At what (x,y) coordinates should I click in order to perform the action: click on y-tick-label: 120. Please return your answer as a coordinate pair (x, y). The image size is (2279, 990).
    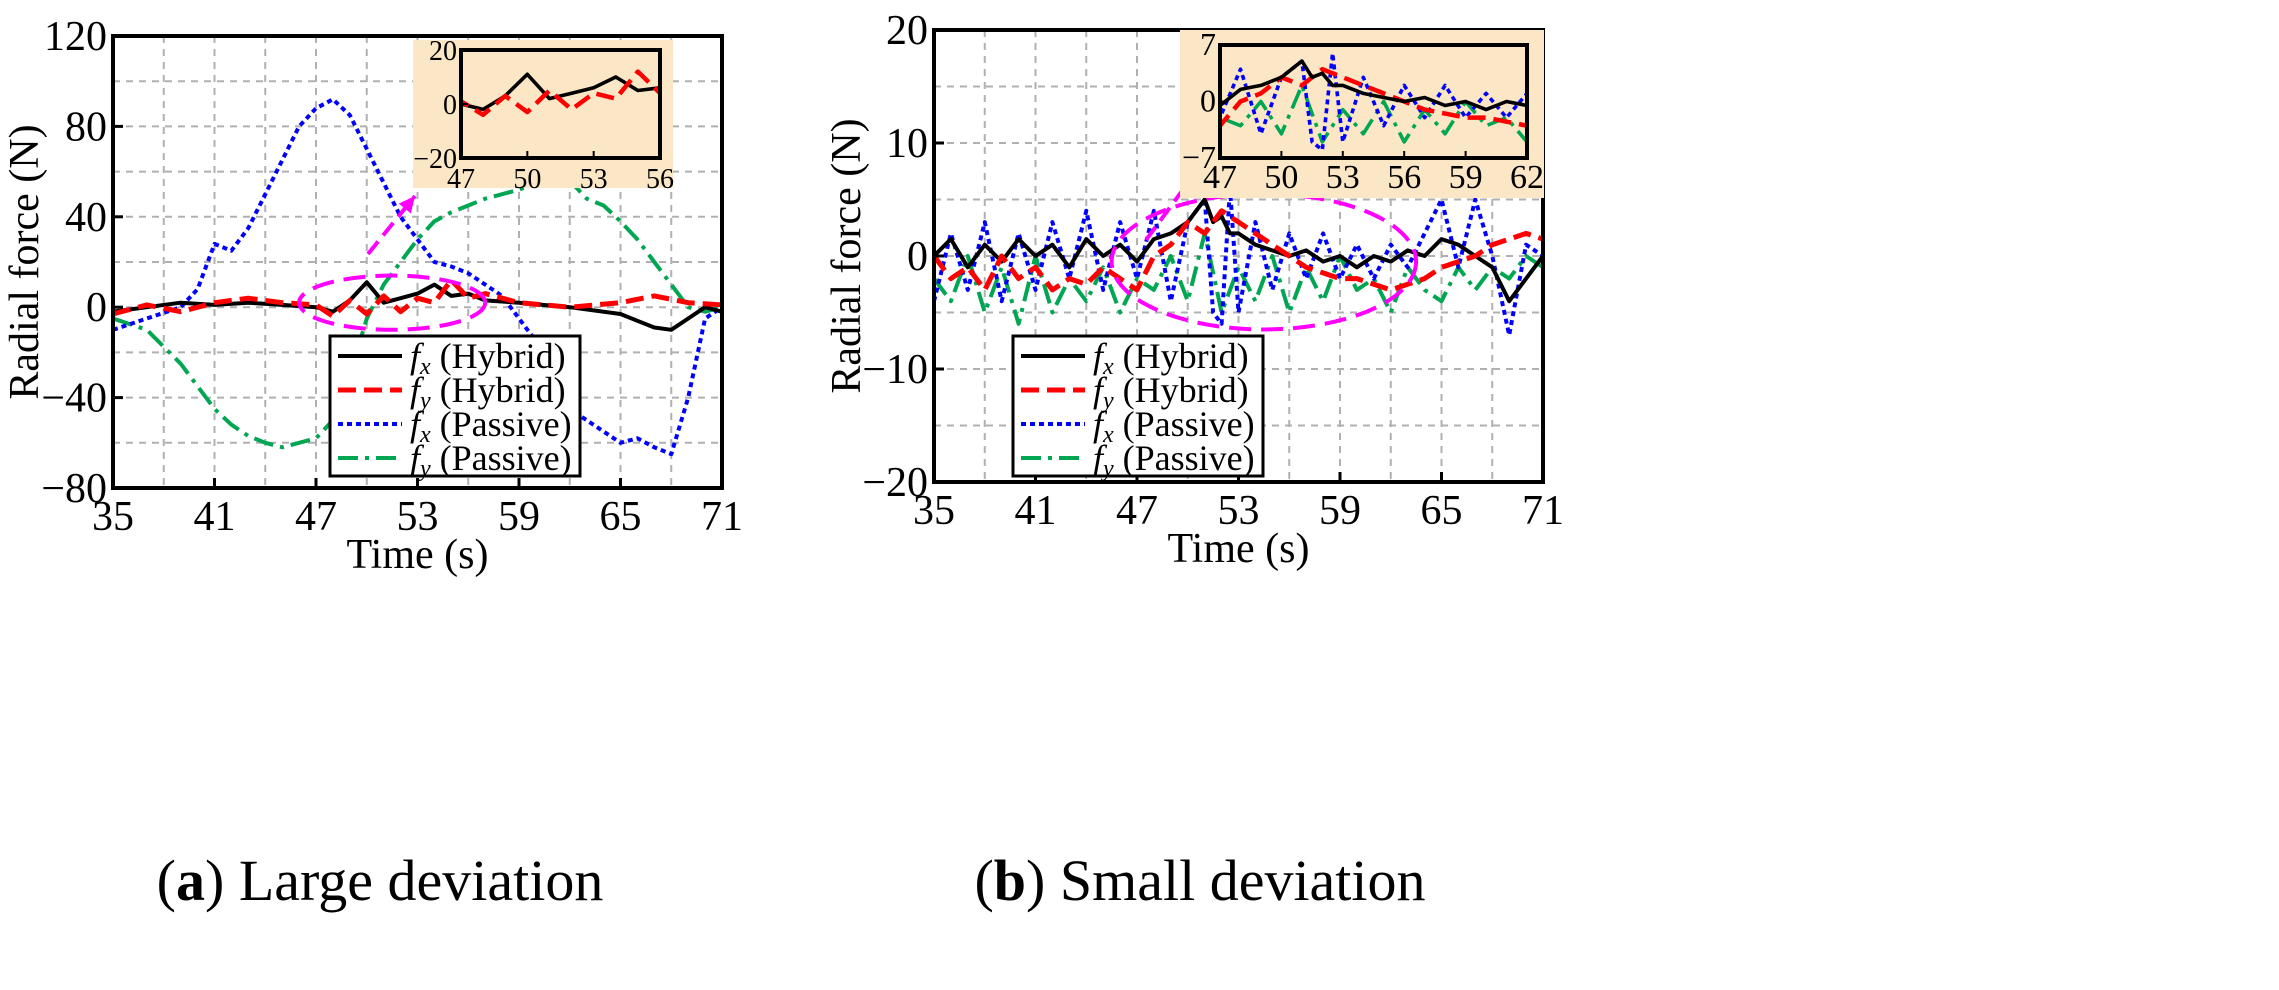
    Looking at the image, I should click on (75, 37).